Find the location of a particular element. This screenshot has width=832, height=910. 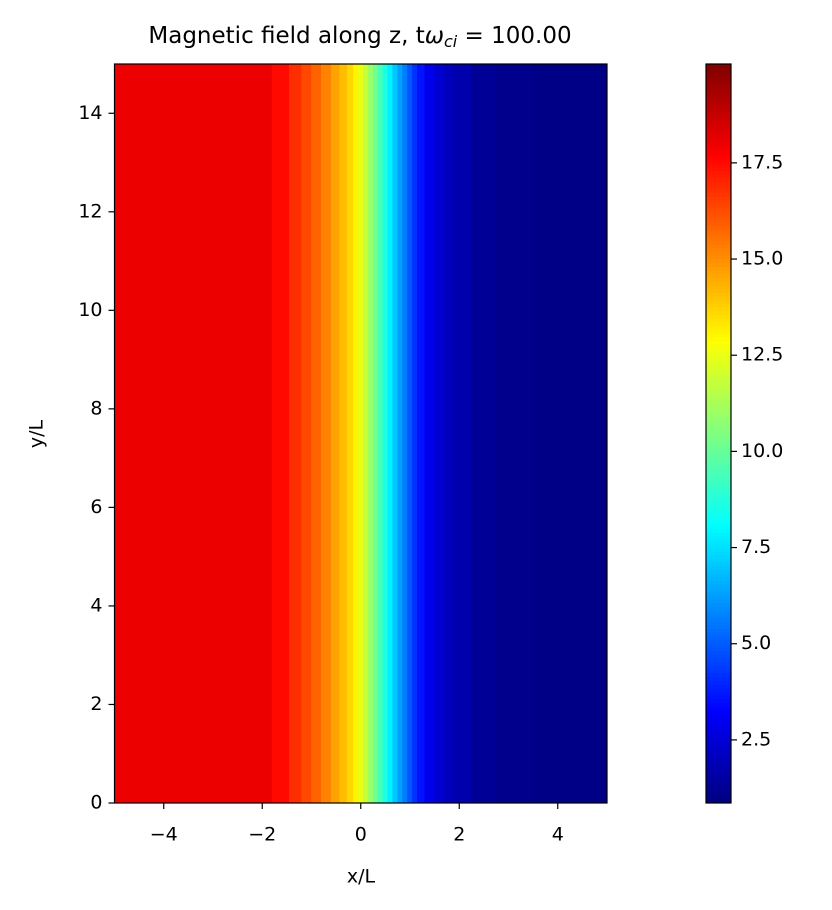

chart-title: Magnetic field along z, tωci = 100.00 is located at coordinates (359, 37).